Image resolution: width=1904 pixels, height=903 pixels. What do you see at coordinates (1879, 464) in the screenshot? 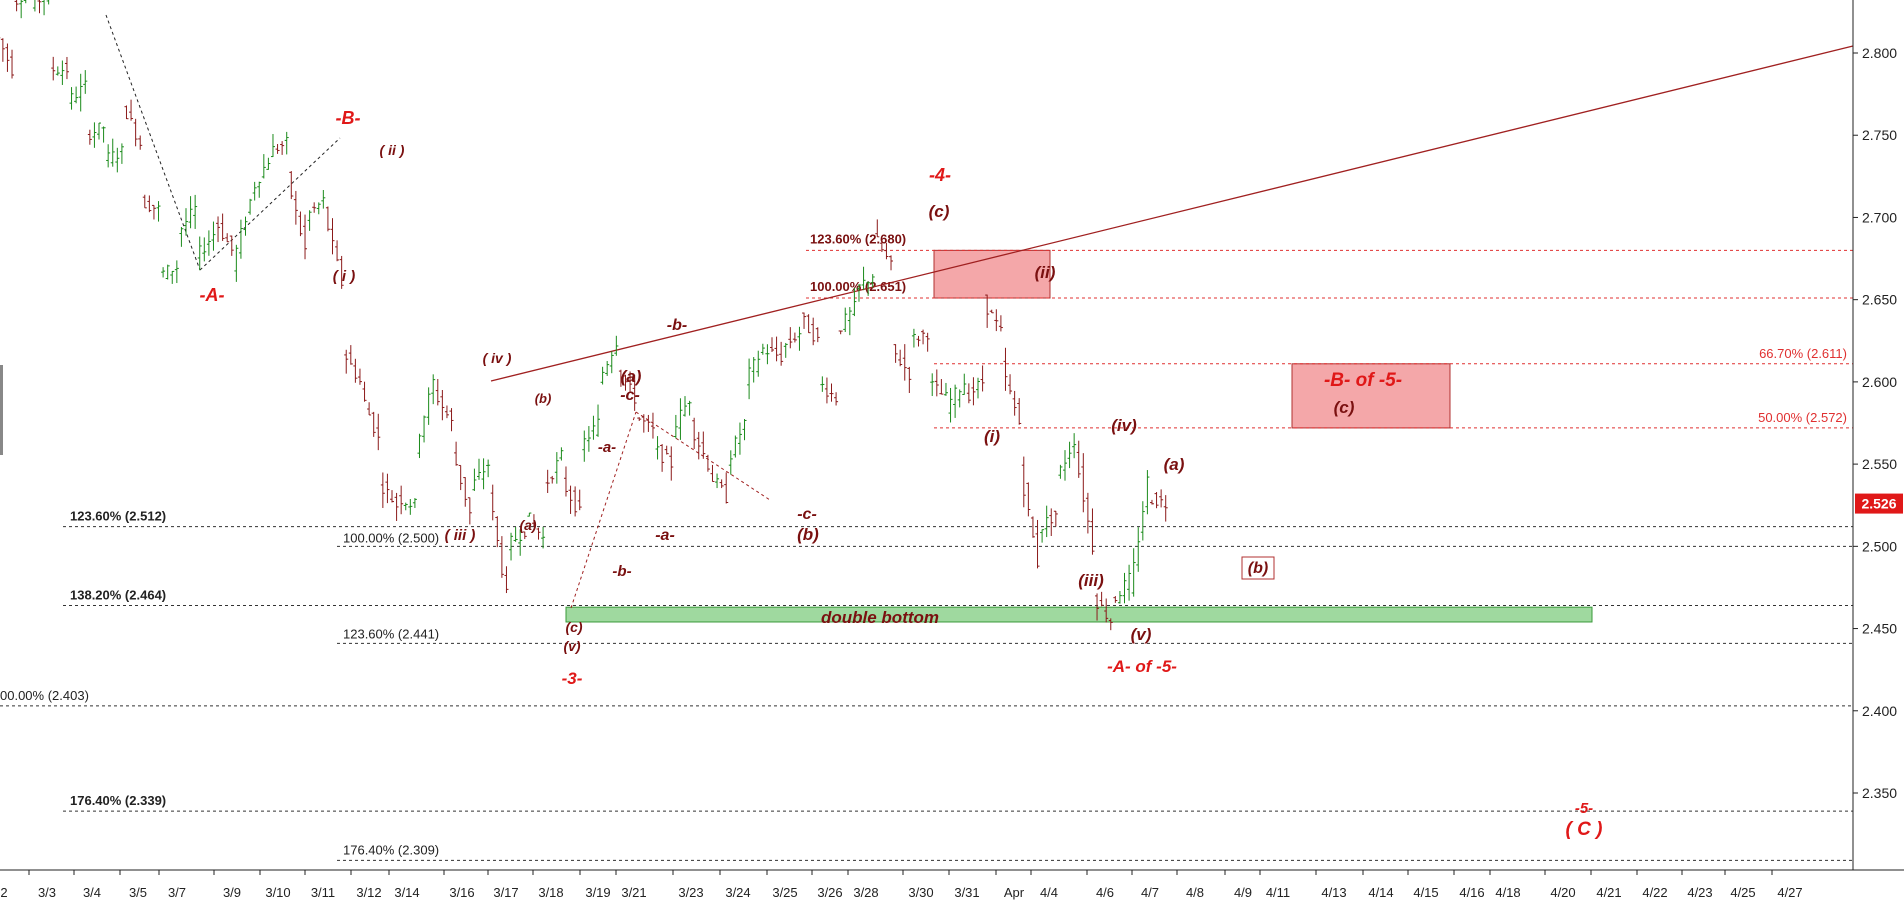
I see `y-tick-label: 2.550` at bounding box center [1879, 464].